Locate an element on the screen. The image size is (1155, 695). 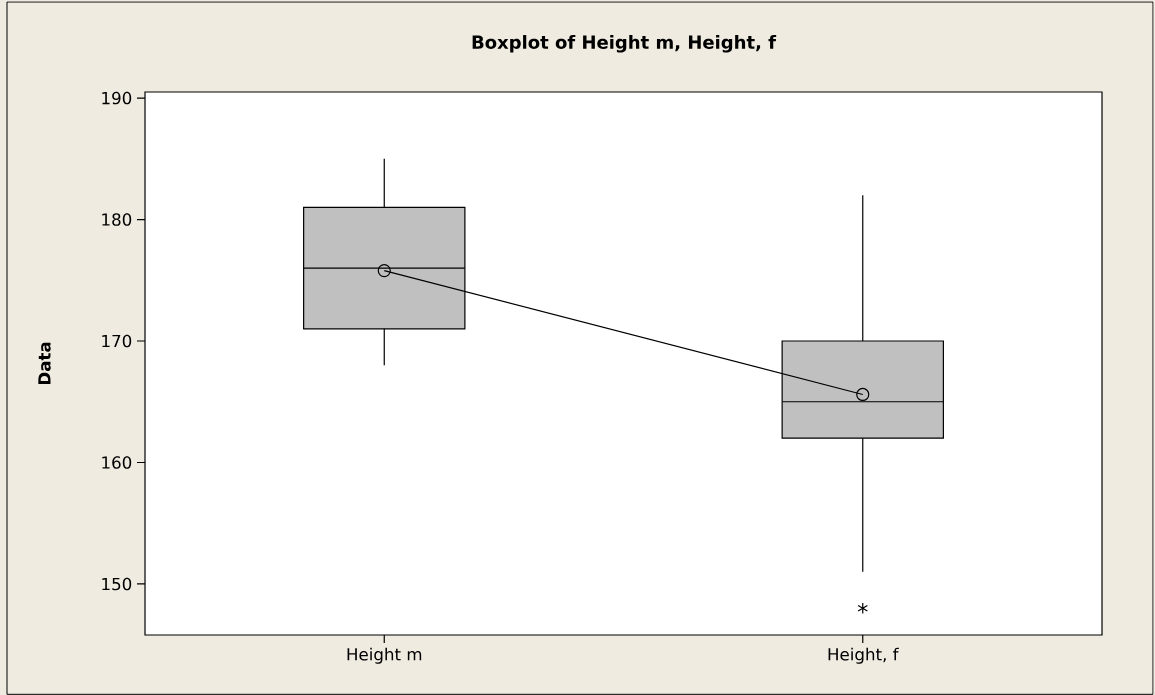
x-tick-label: Height, f is located at coordinates (863, 655).